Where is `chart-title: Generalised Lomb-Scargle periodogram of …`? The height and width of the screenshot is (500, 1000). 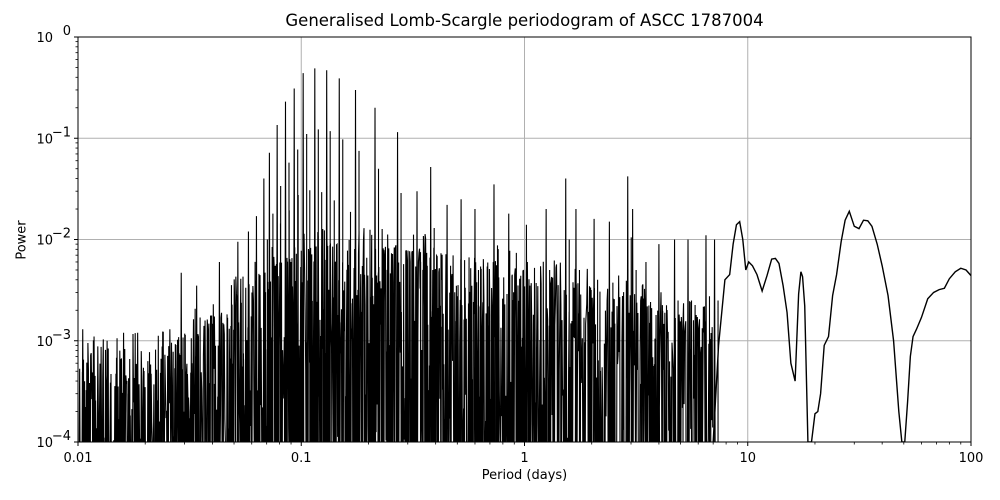
chart-title: Generalised Lomb-Scargle periodogram of … is located at coordinates (524, 20).